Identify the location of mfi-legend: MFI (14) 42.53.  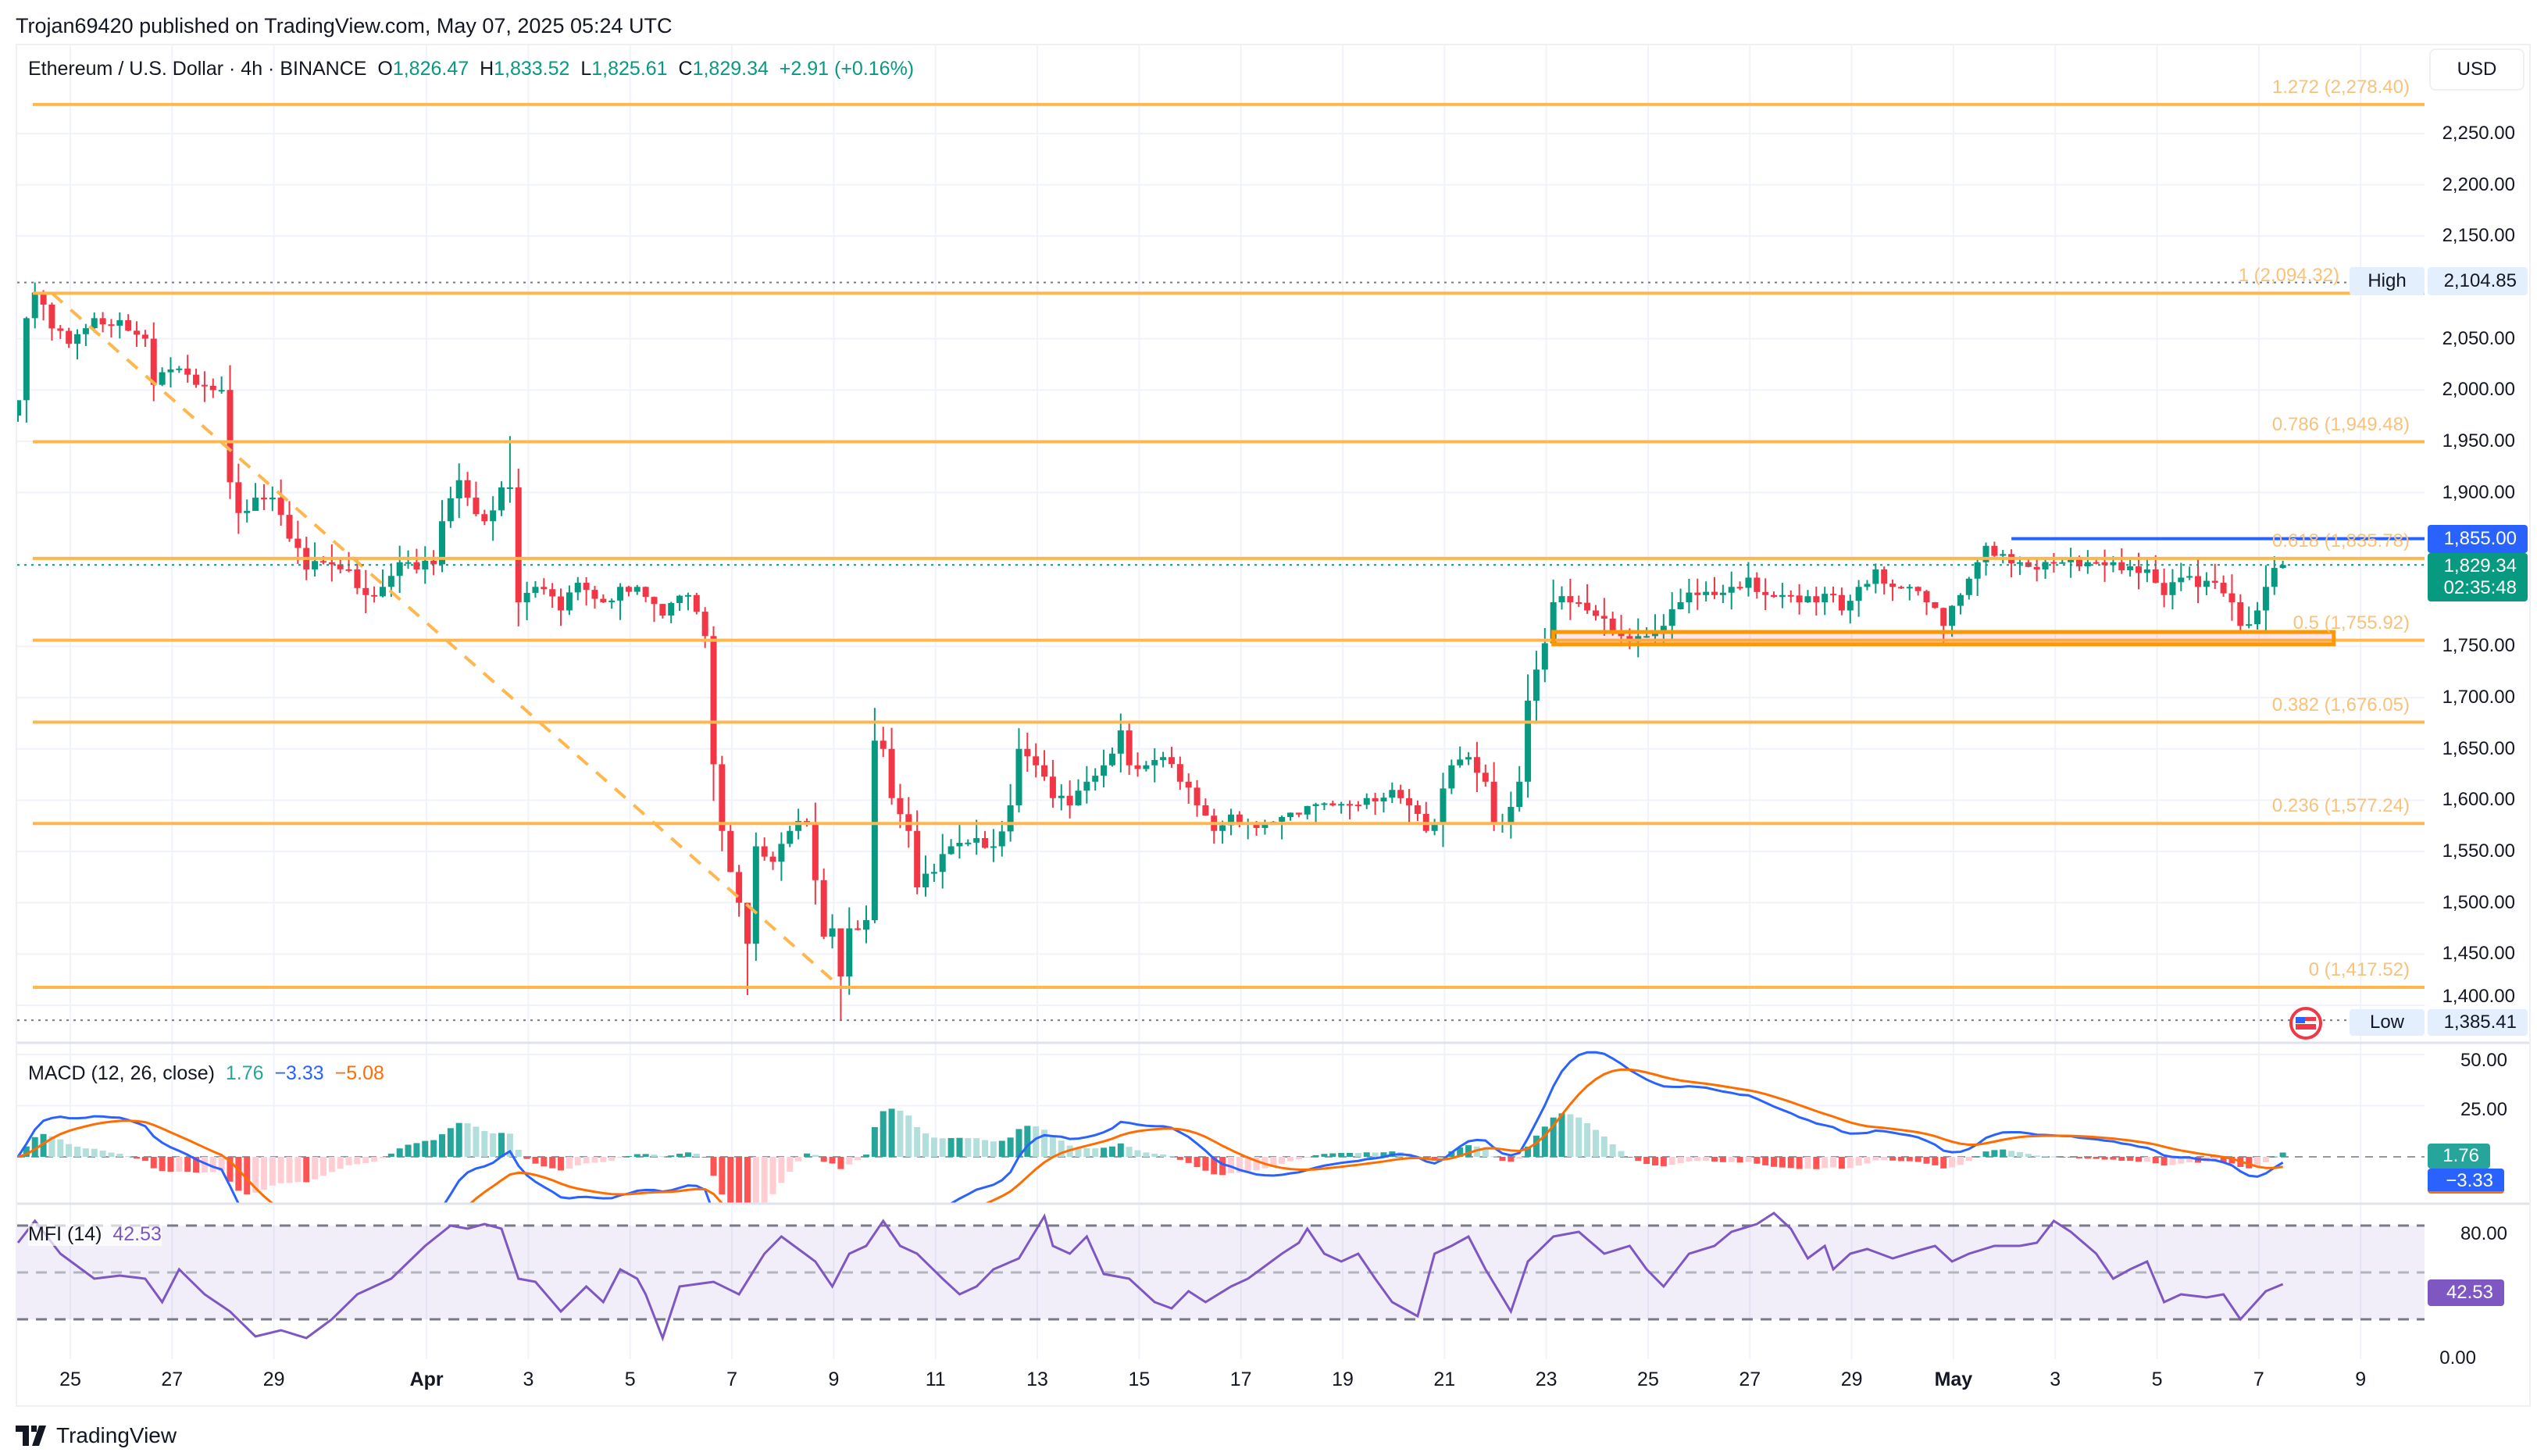
(95, 1234).